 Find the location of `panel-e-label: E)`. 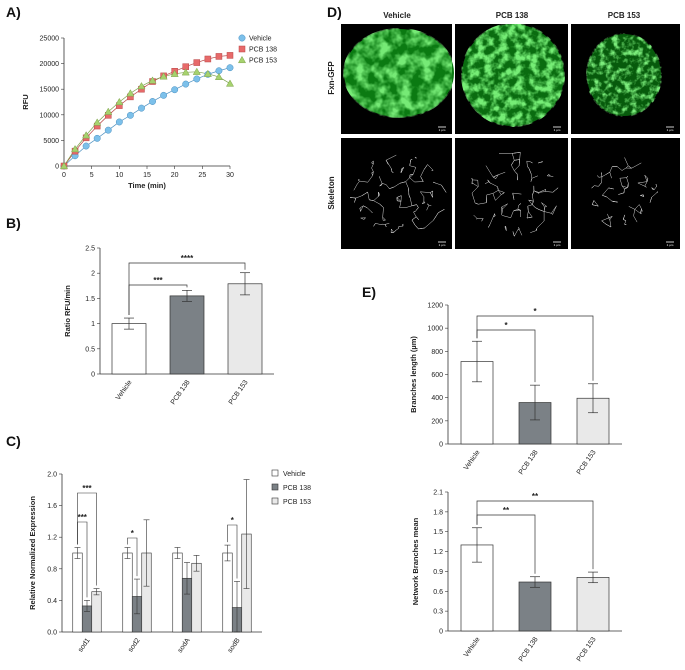

panel-e-label: E) is located at coordinates (369, 292).